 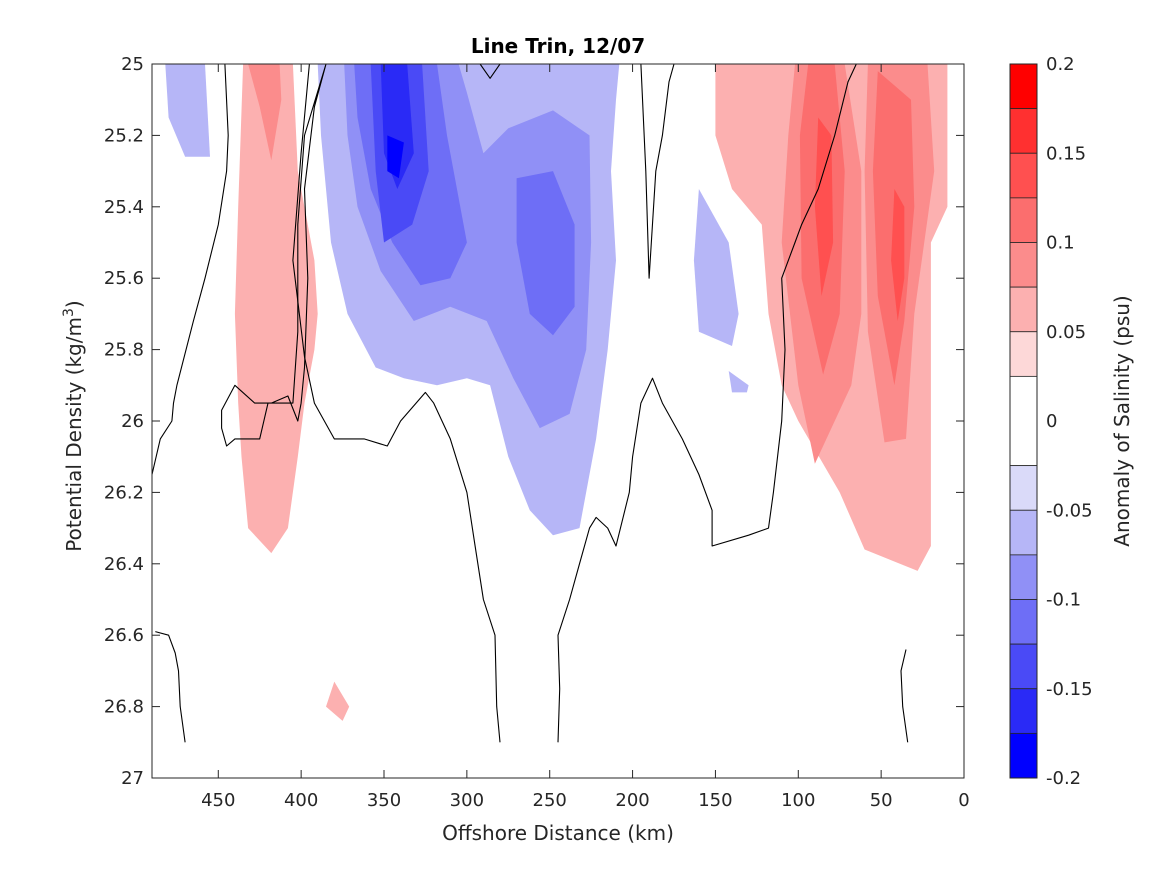 What do you see at coordinates (73, 425) in the screenshot?
I see `y-axis-label: Potential Density (kg/m3)` at bounding box center [73, 425].